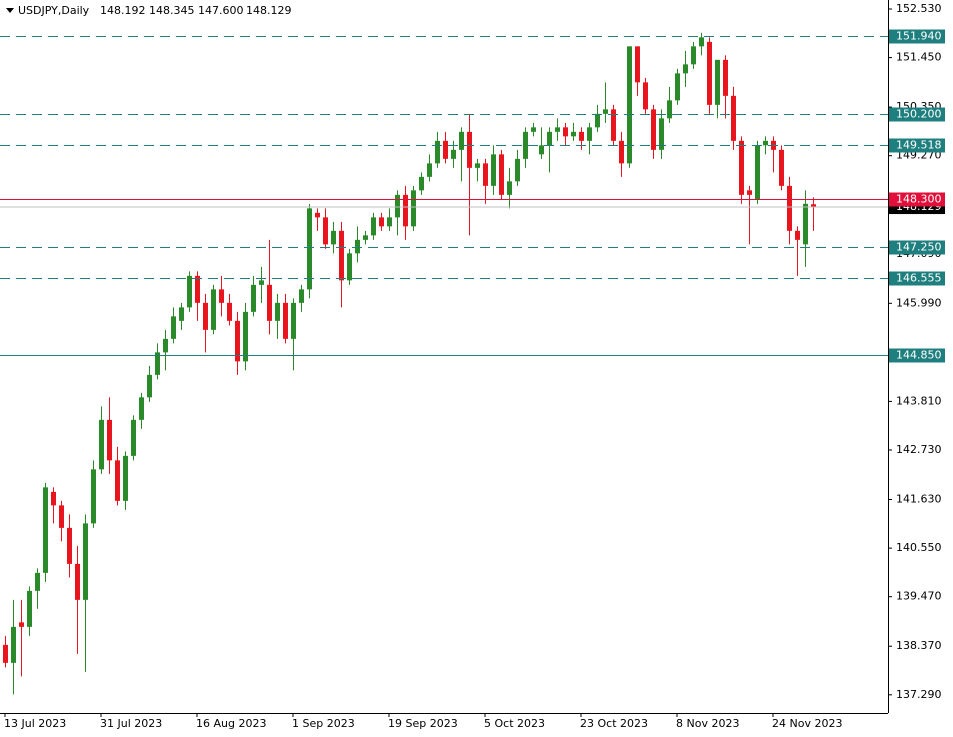  I want to click on level-label: 144.850, so click(919, 355).